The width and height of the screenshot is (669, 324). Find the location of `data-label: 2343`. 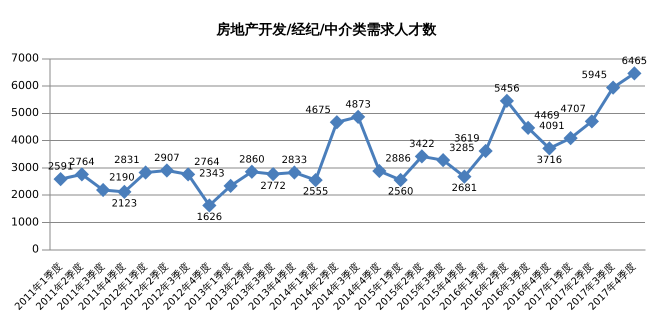

data-label: 2343 is located at coordinates (212, 174).